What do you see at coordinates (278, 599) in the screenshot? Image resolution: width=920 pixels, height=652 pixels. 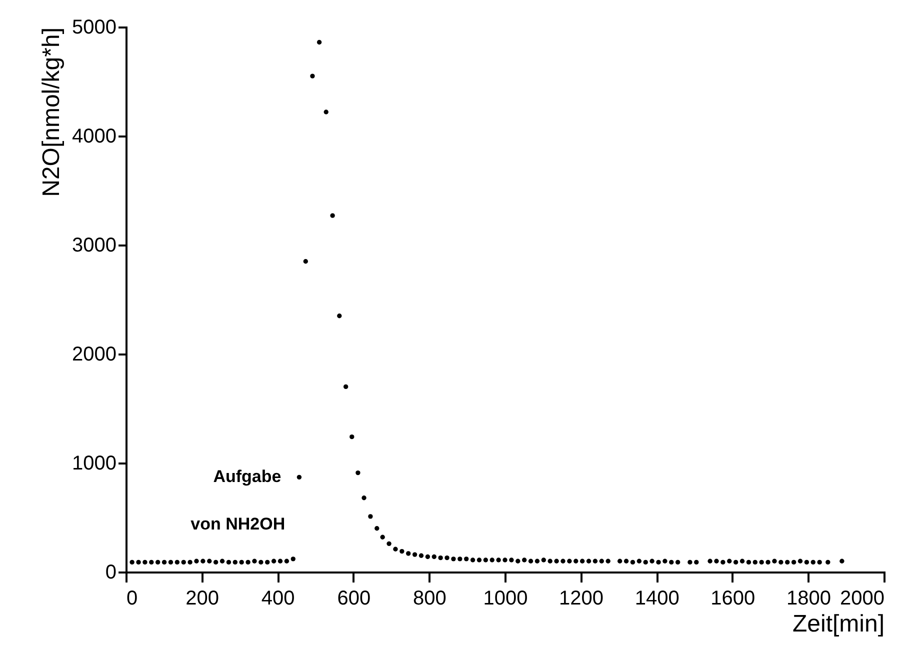 I see `x-tick-label: 400` at bounding box center [278, 599].